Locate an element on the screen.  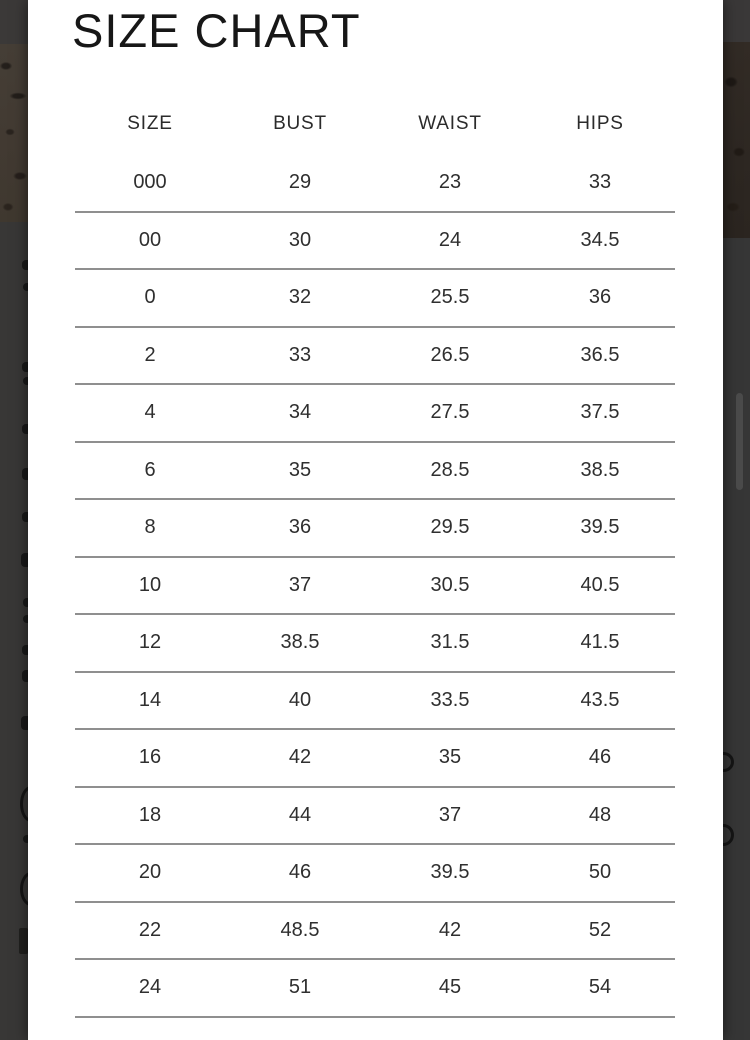
column-header-waist: WAIST is located at coordinates (450, 123).